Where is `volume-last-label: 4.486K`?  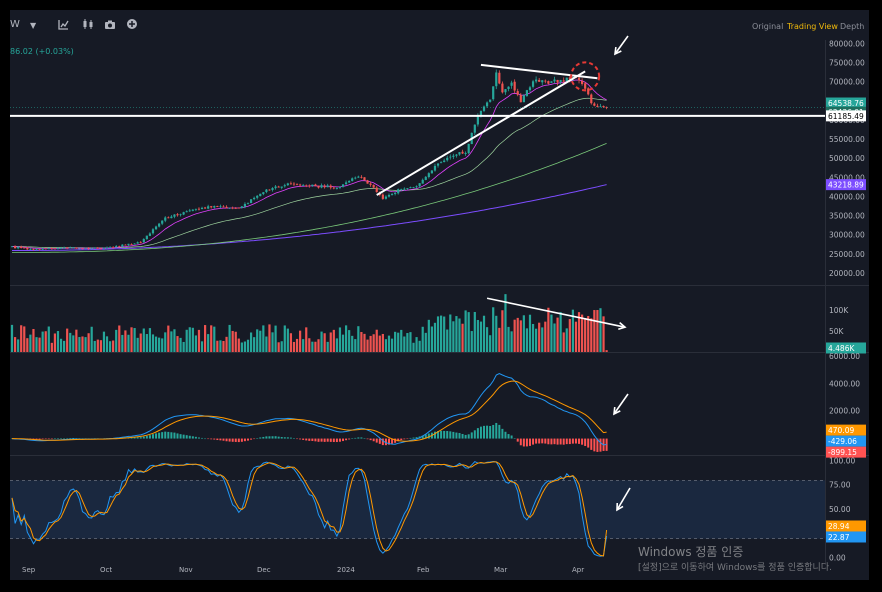 volume-last-label: 4.486K is located at coordinates (841, 348).